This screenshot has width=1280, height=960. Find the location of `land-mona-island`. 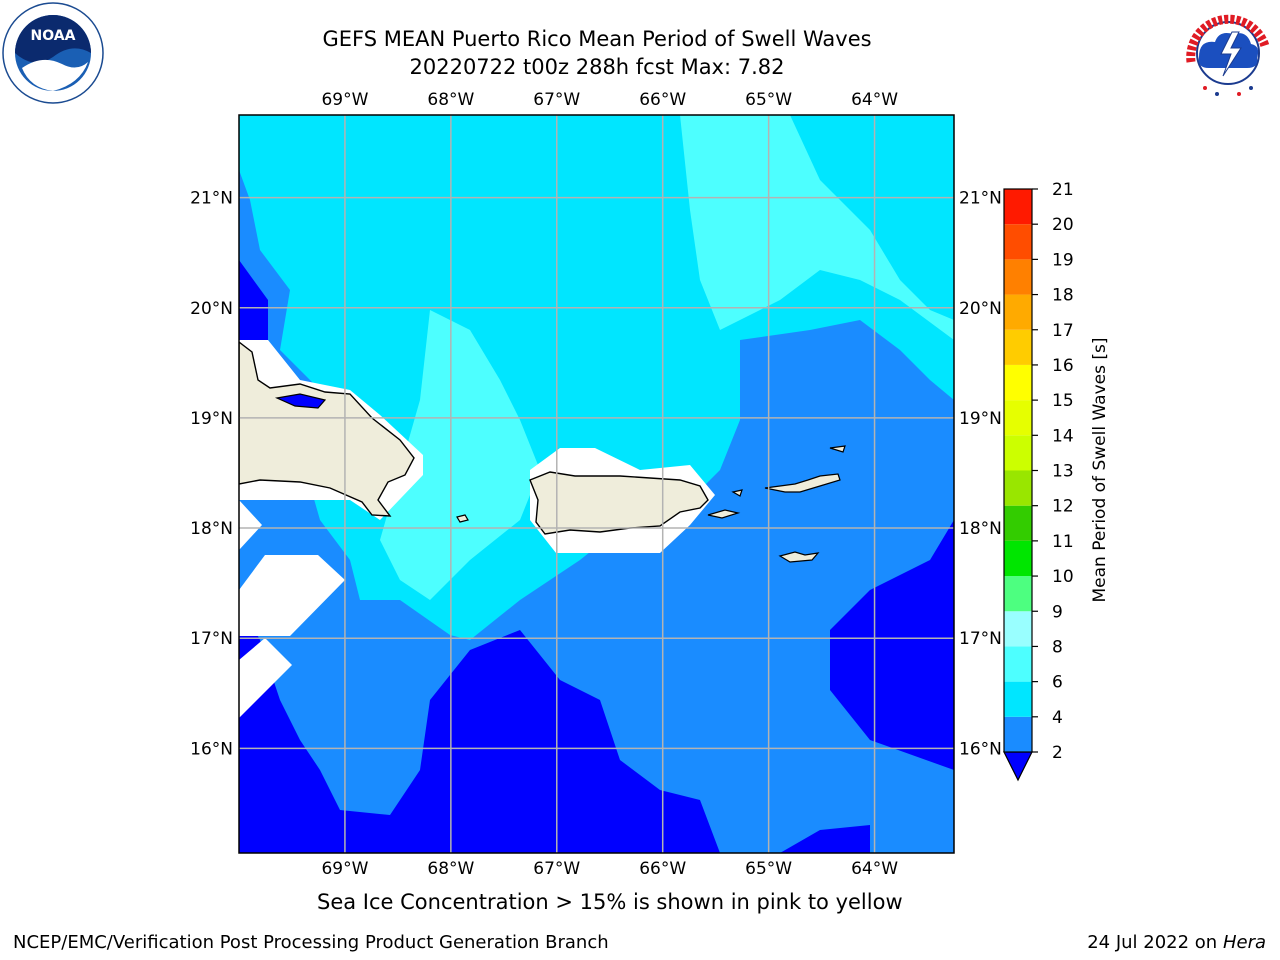

land-mona-island is located at coordinates (462, 518).